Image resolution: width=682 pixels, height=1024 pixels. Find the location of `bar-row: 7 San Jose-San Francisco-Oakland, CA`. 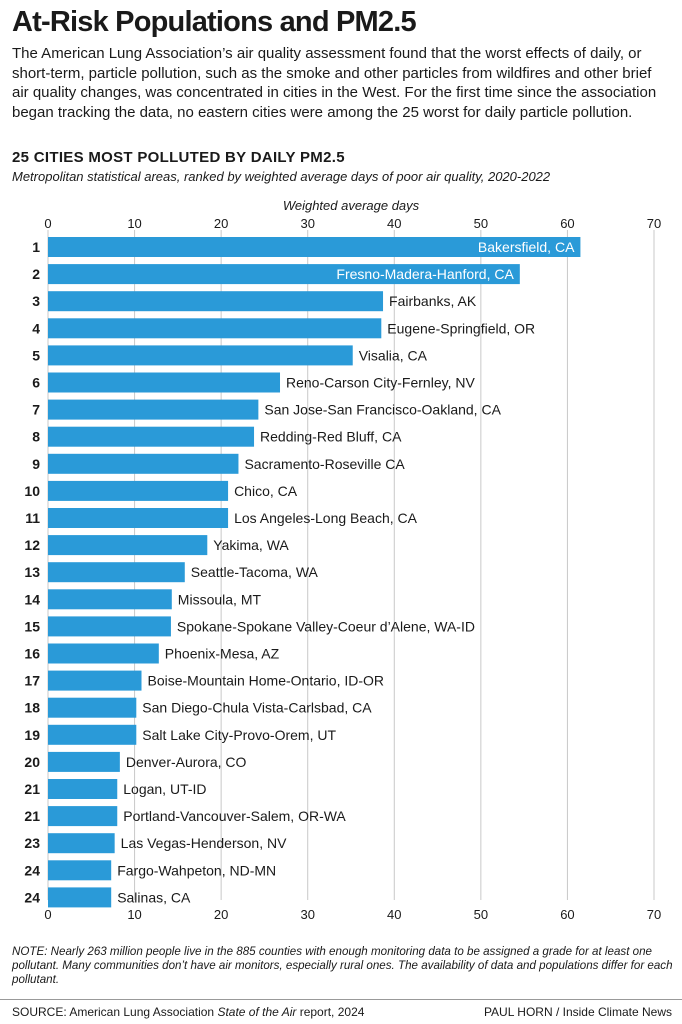

bar-row: 7 San Jose-San Francisco-Oakland, CA is located at coordinates (267, 409).